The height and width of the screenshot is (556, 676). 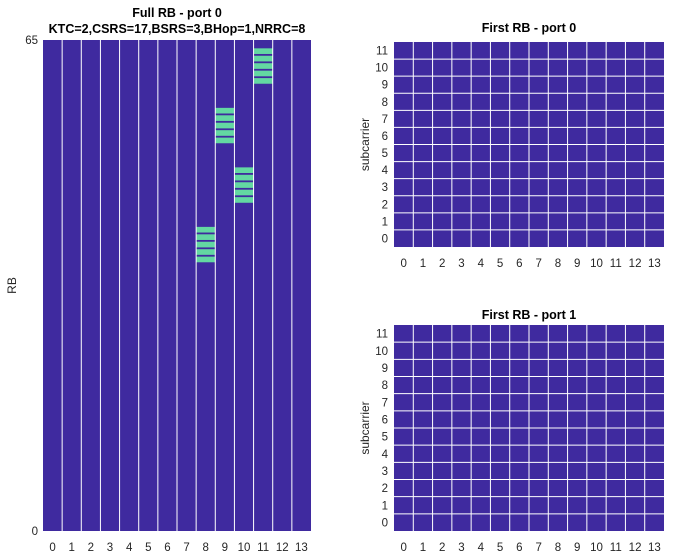 I want to click on first-rb-port0-x-tick: 2, so click(x=442, y=264).